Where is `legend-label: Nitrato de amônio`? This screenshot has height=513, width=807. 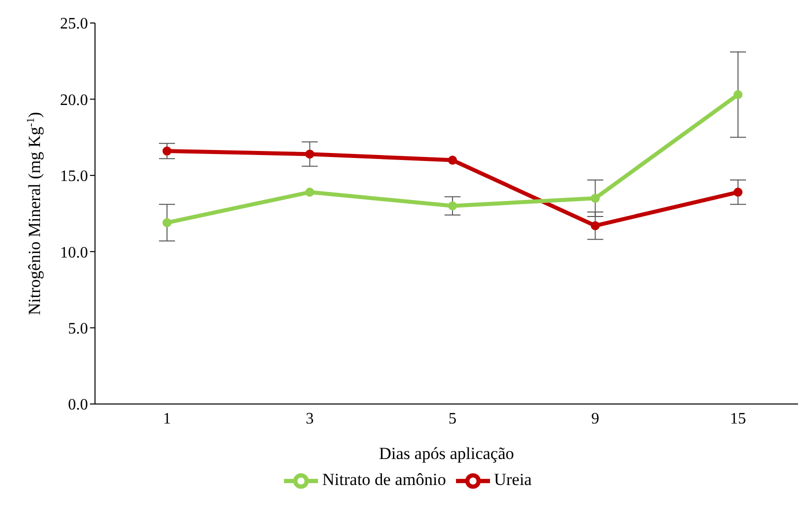
legend-label: Nitrato de amônio is located at coordinates (384, 479).